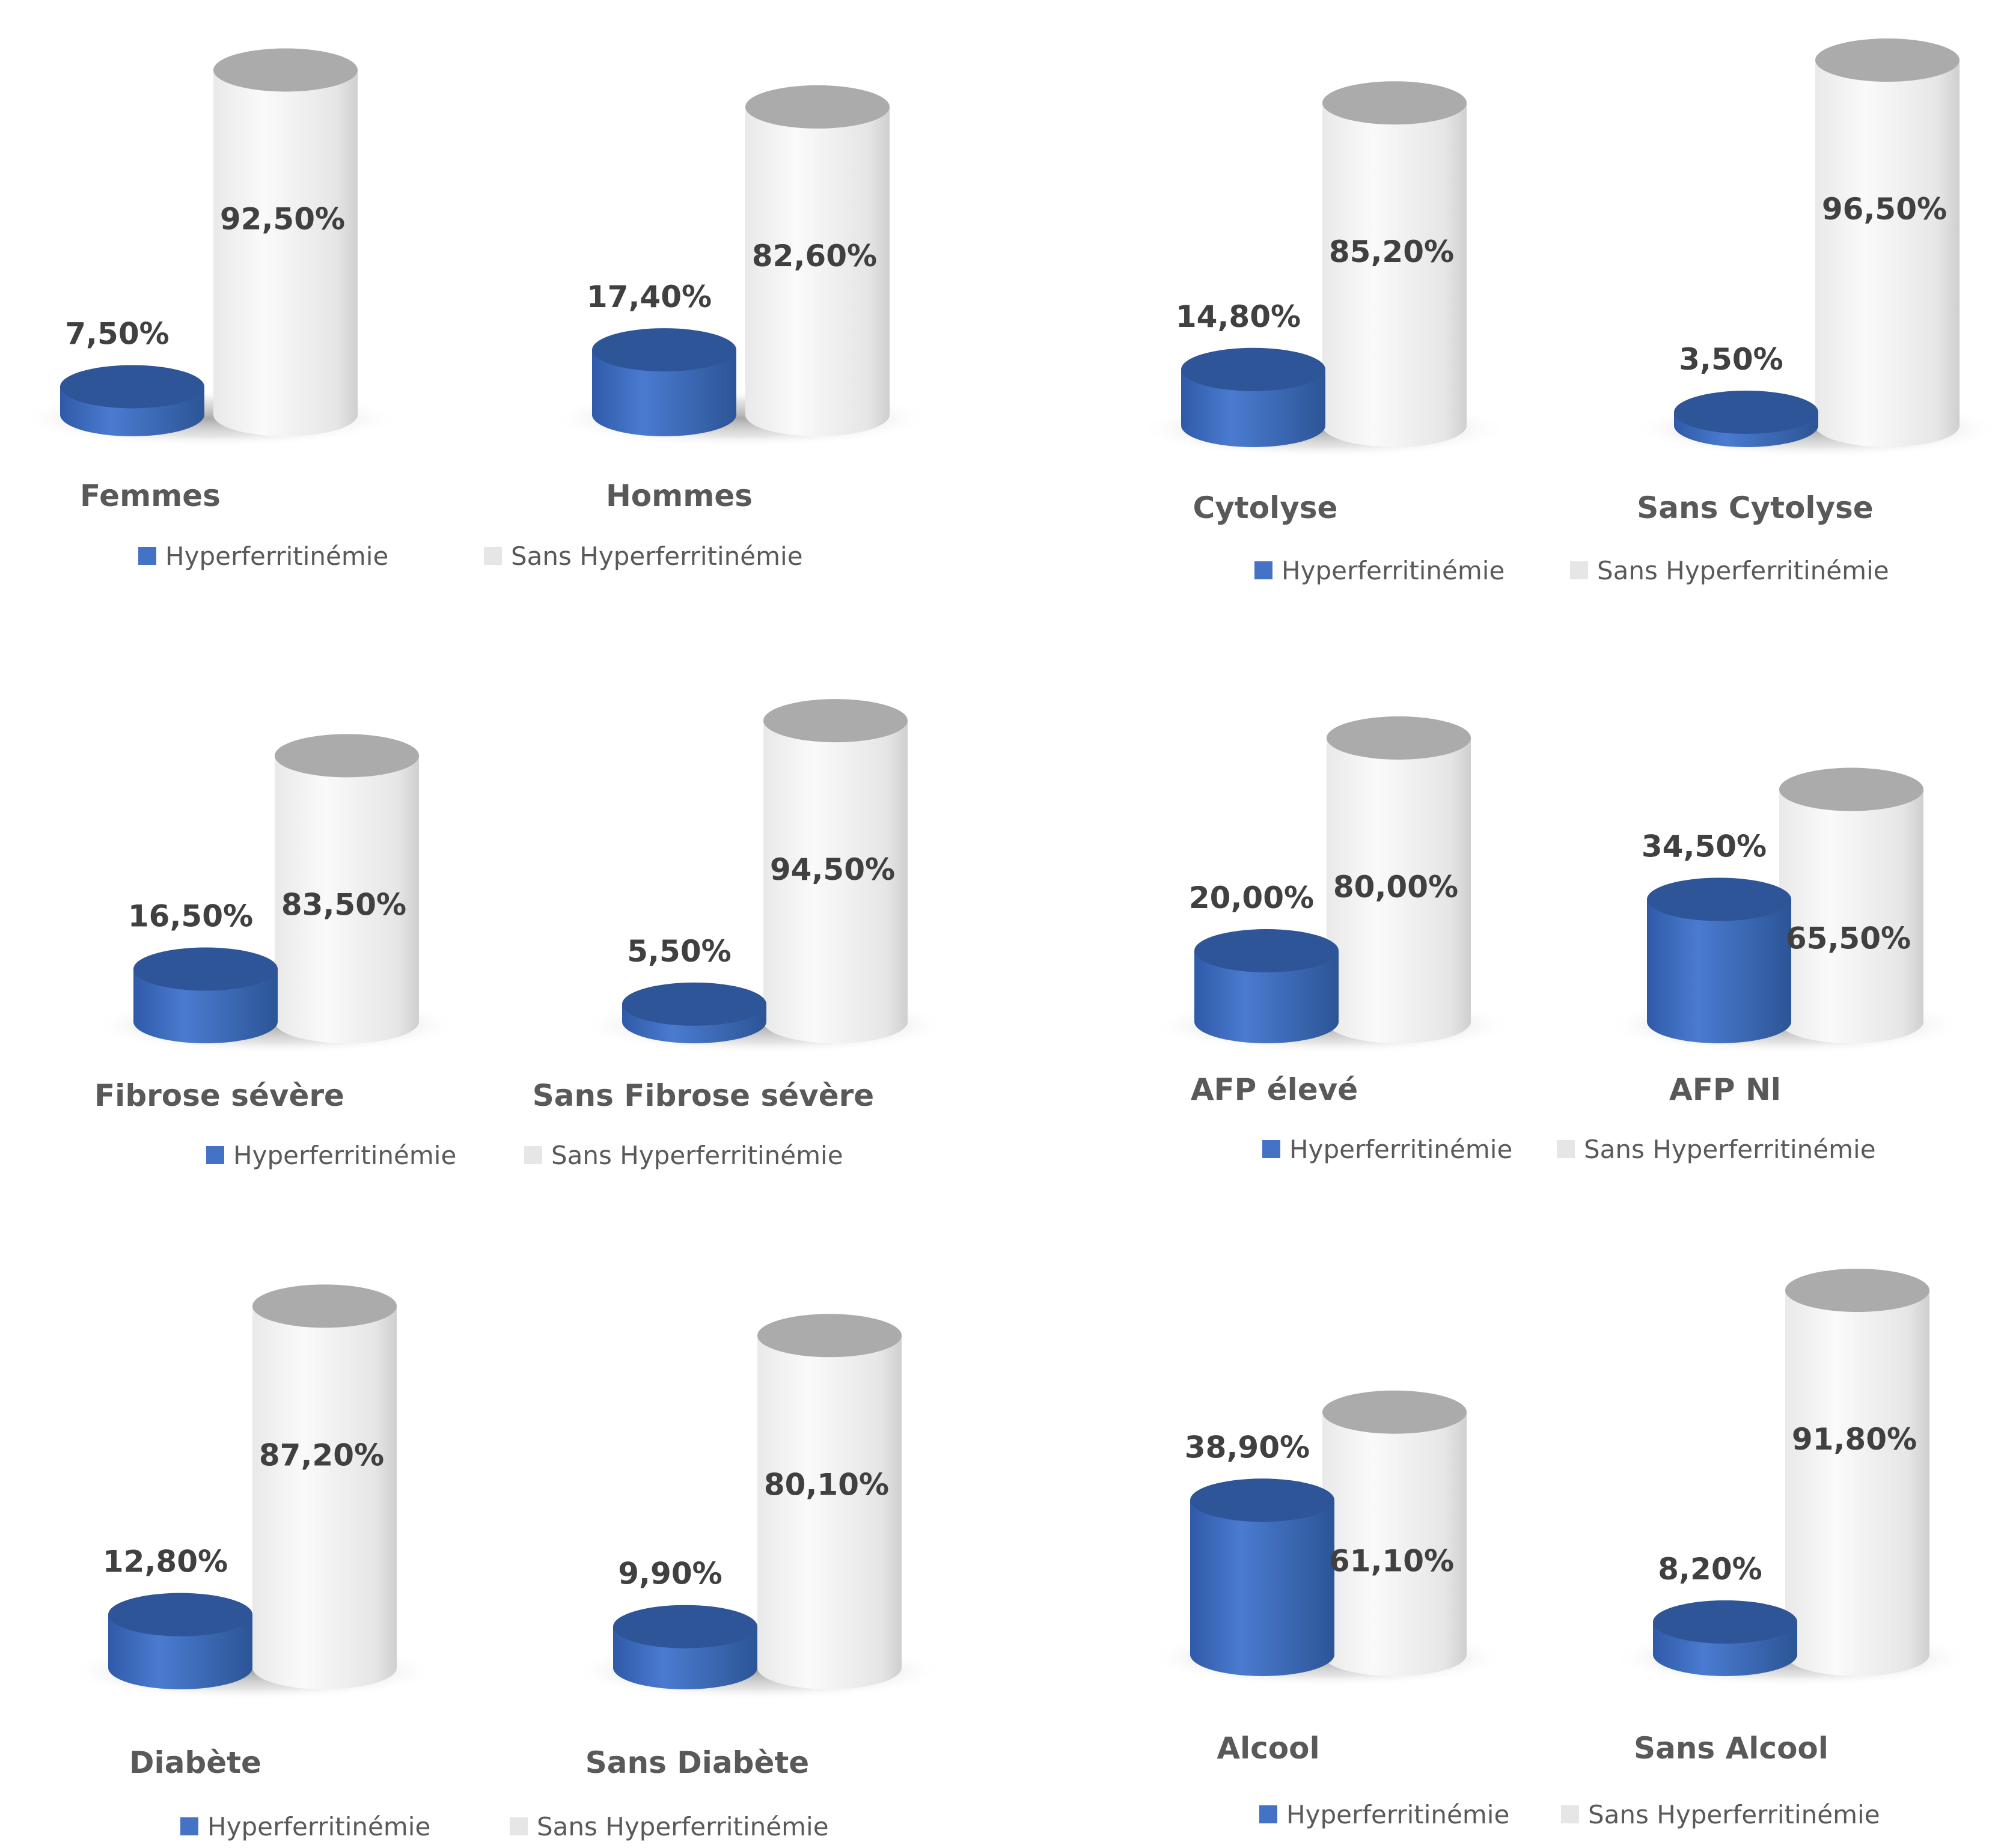 The height and width of the screenshot is (1848, 2001). I want to click on category-label: Diabète, so click(195, 1762).